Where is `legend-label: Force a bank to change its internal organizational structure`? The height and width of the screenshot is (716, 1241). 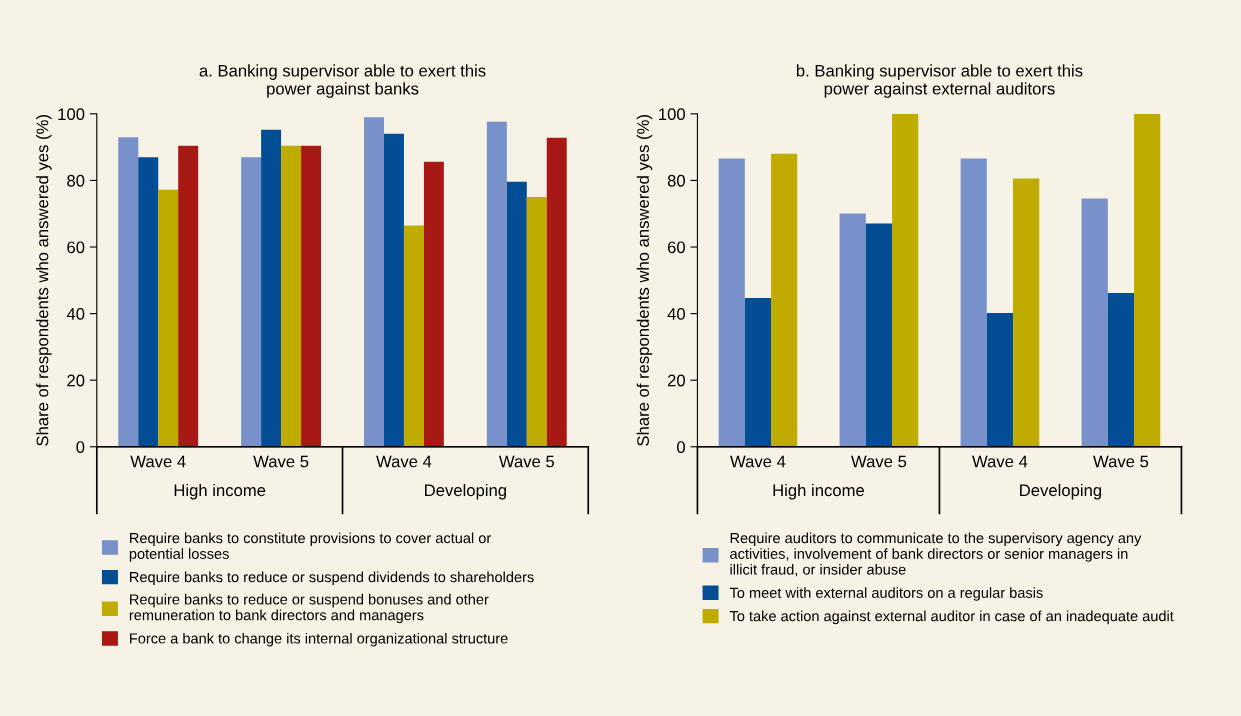
legend-label: Force a bank to change its internal organizational structure is located at coordinates (319, 639).